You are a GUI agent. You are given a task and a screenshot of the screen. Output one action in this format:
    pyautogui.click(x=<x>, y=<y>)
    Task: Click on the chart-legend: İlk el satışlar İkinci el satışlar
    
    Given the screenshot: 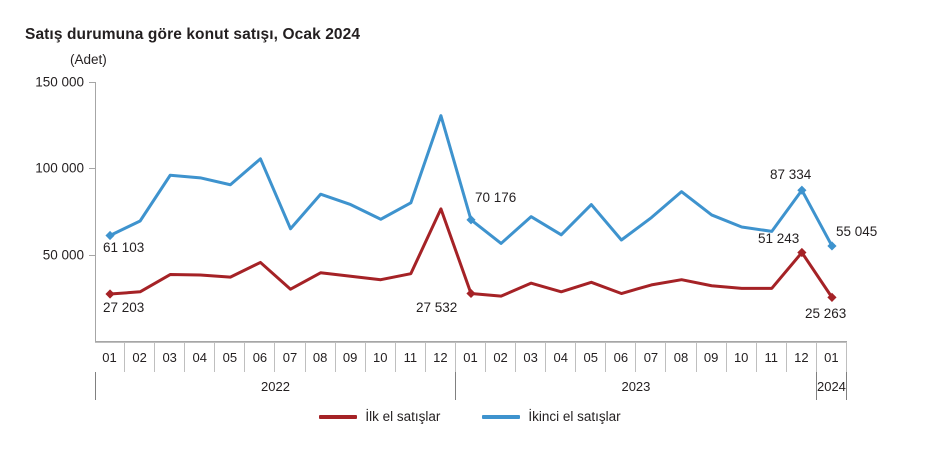 What is the action you would take?
    pyautogui.click(x=470, y=416)
    